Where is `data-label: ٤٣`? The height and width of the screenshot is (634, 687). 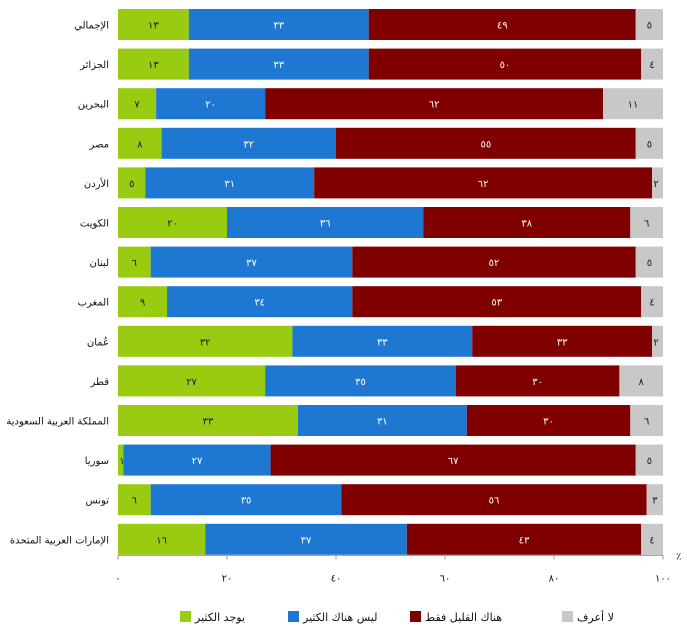 data-label: ٤٣ is located at coordinates (524, 540).